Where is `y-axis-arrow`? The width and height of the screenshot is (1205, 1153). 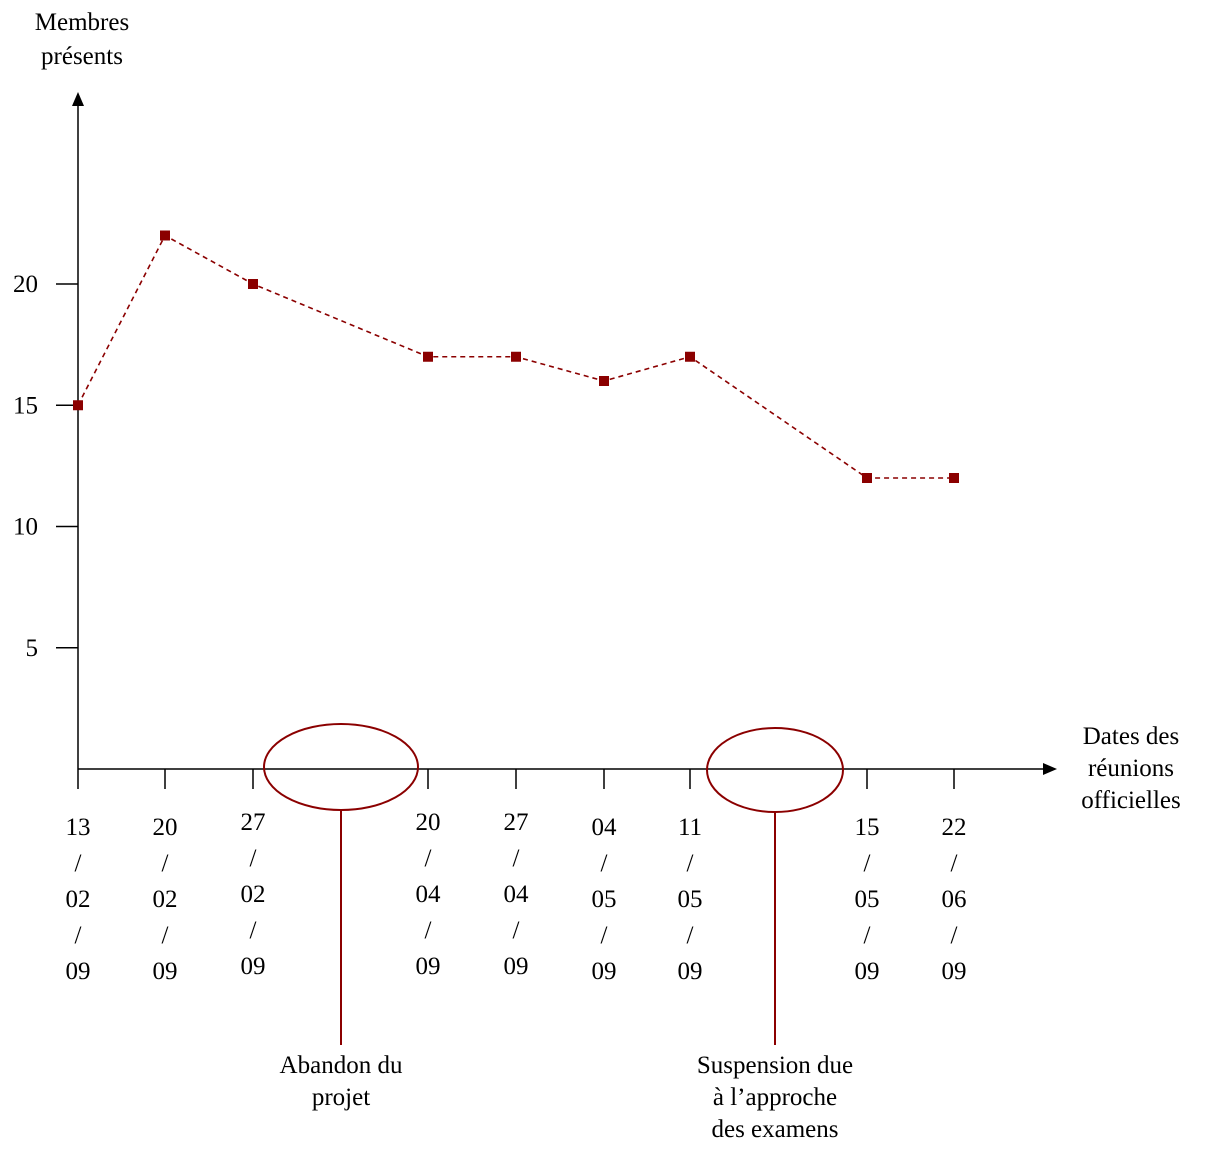 y-axis-arrow is located at coordinates (78, 99).